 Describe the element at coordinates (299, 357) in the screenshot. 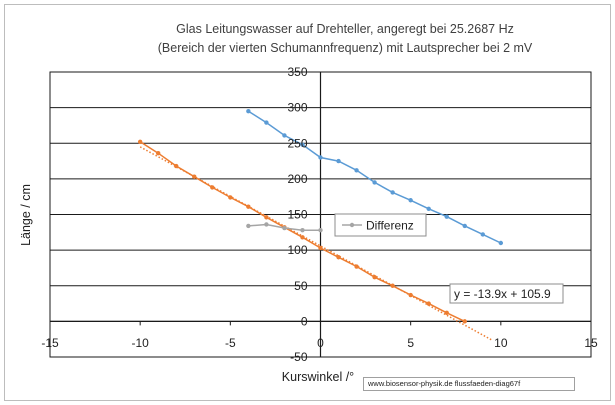

I see `y-tick-label: -50` at that location.